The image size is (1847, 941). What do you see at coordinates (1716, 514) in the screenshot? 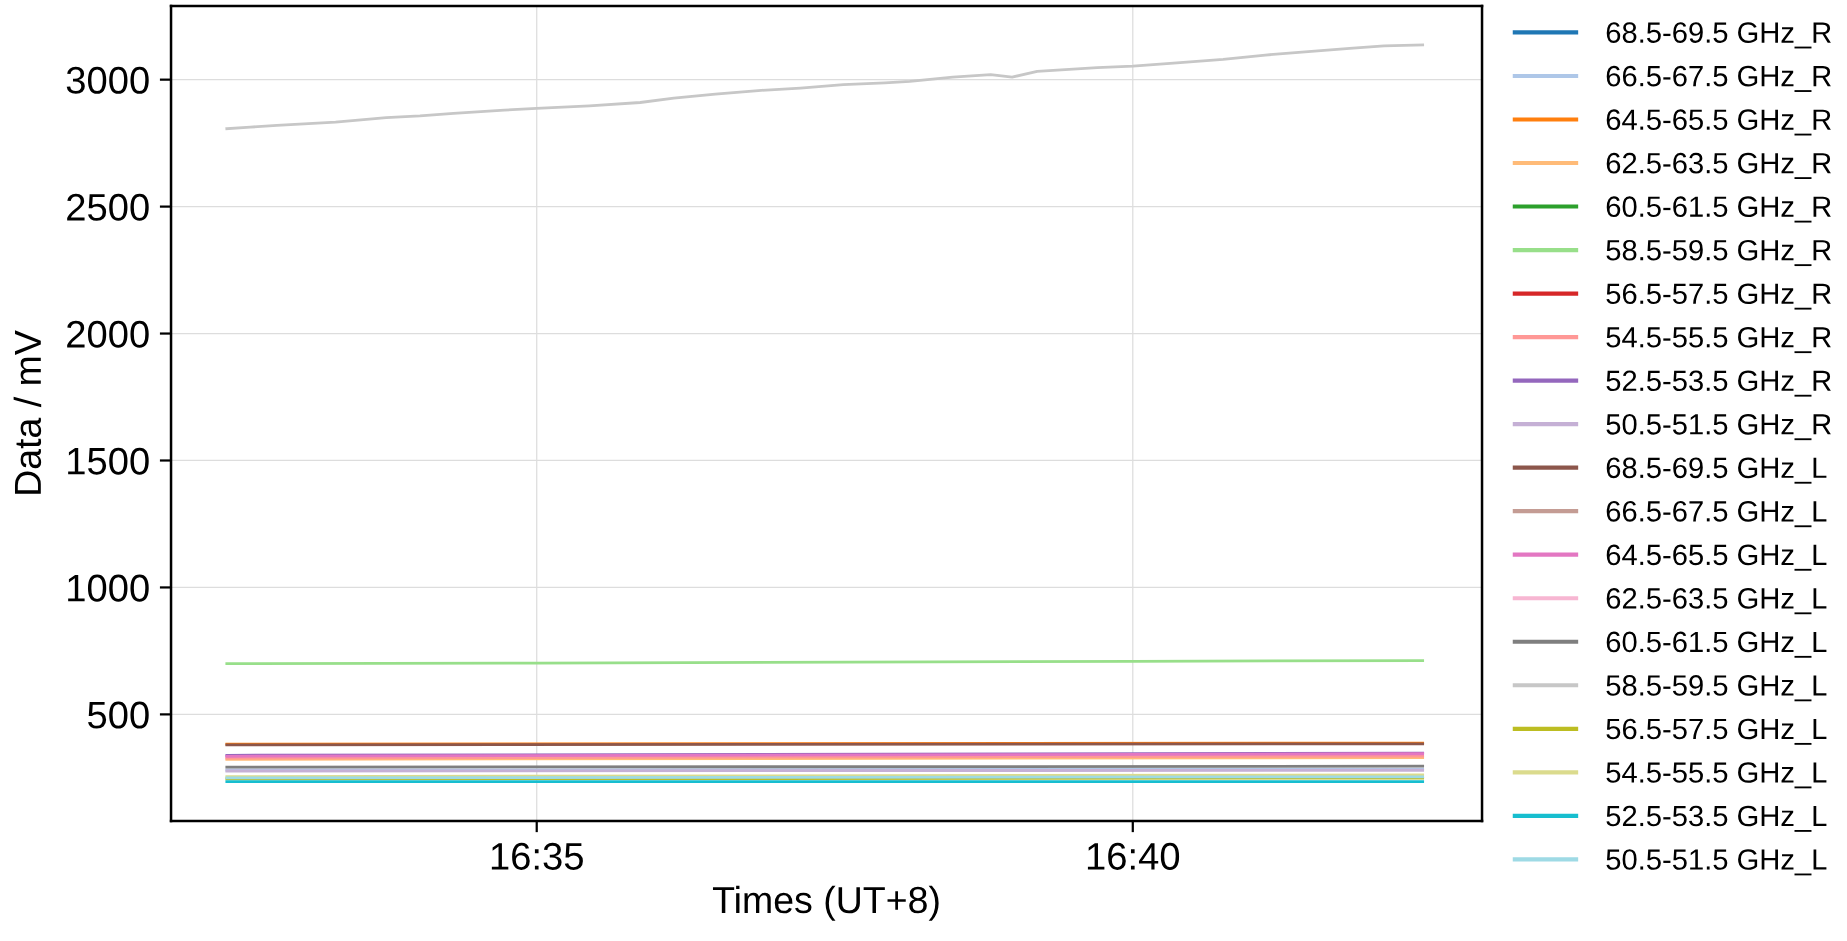
I see `legend-label: 66.5-67.5 GHz_L` at bounding box center [1716, 514].